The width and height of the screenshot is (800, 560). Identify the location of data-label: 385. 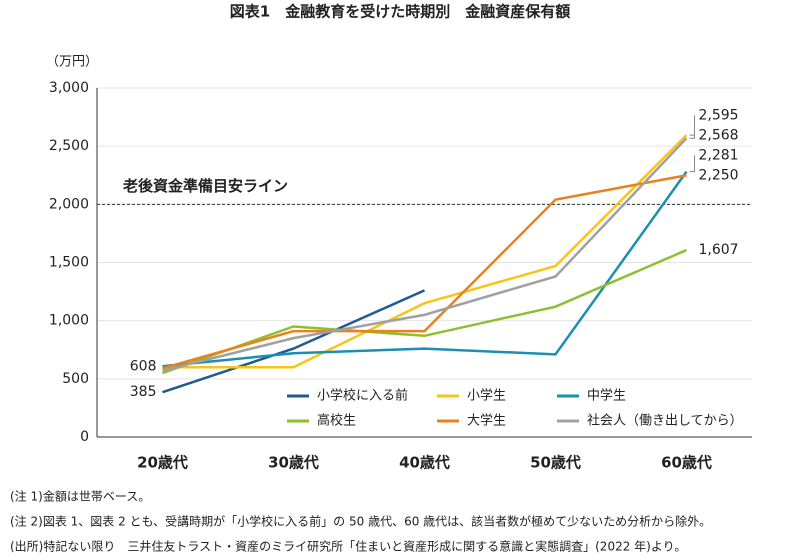
(143, 392).